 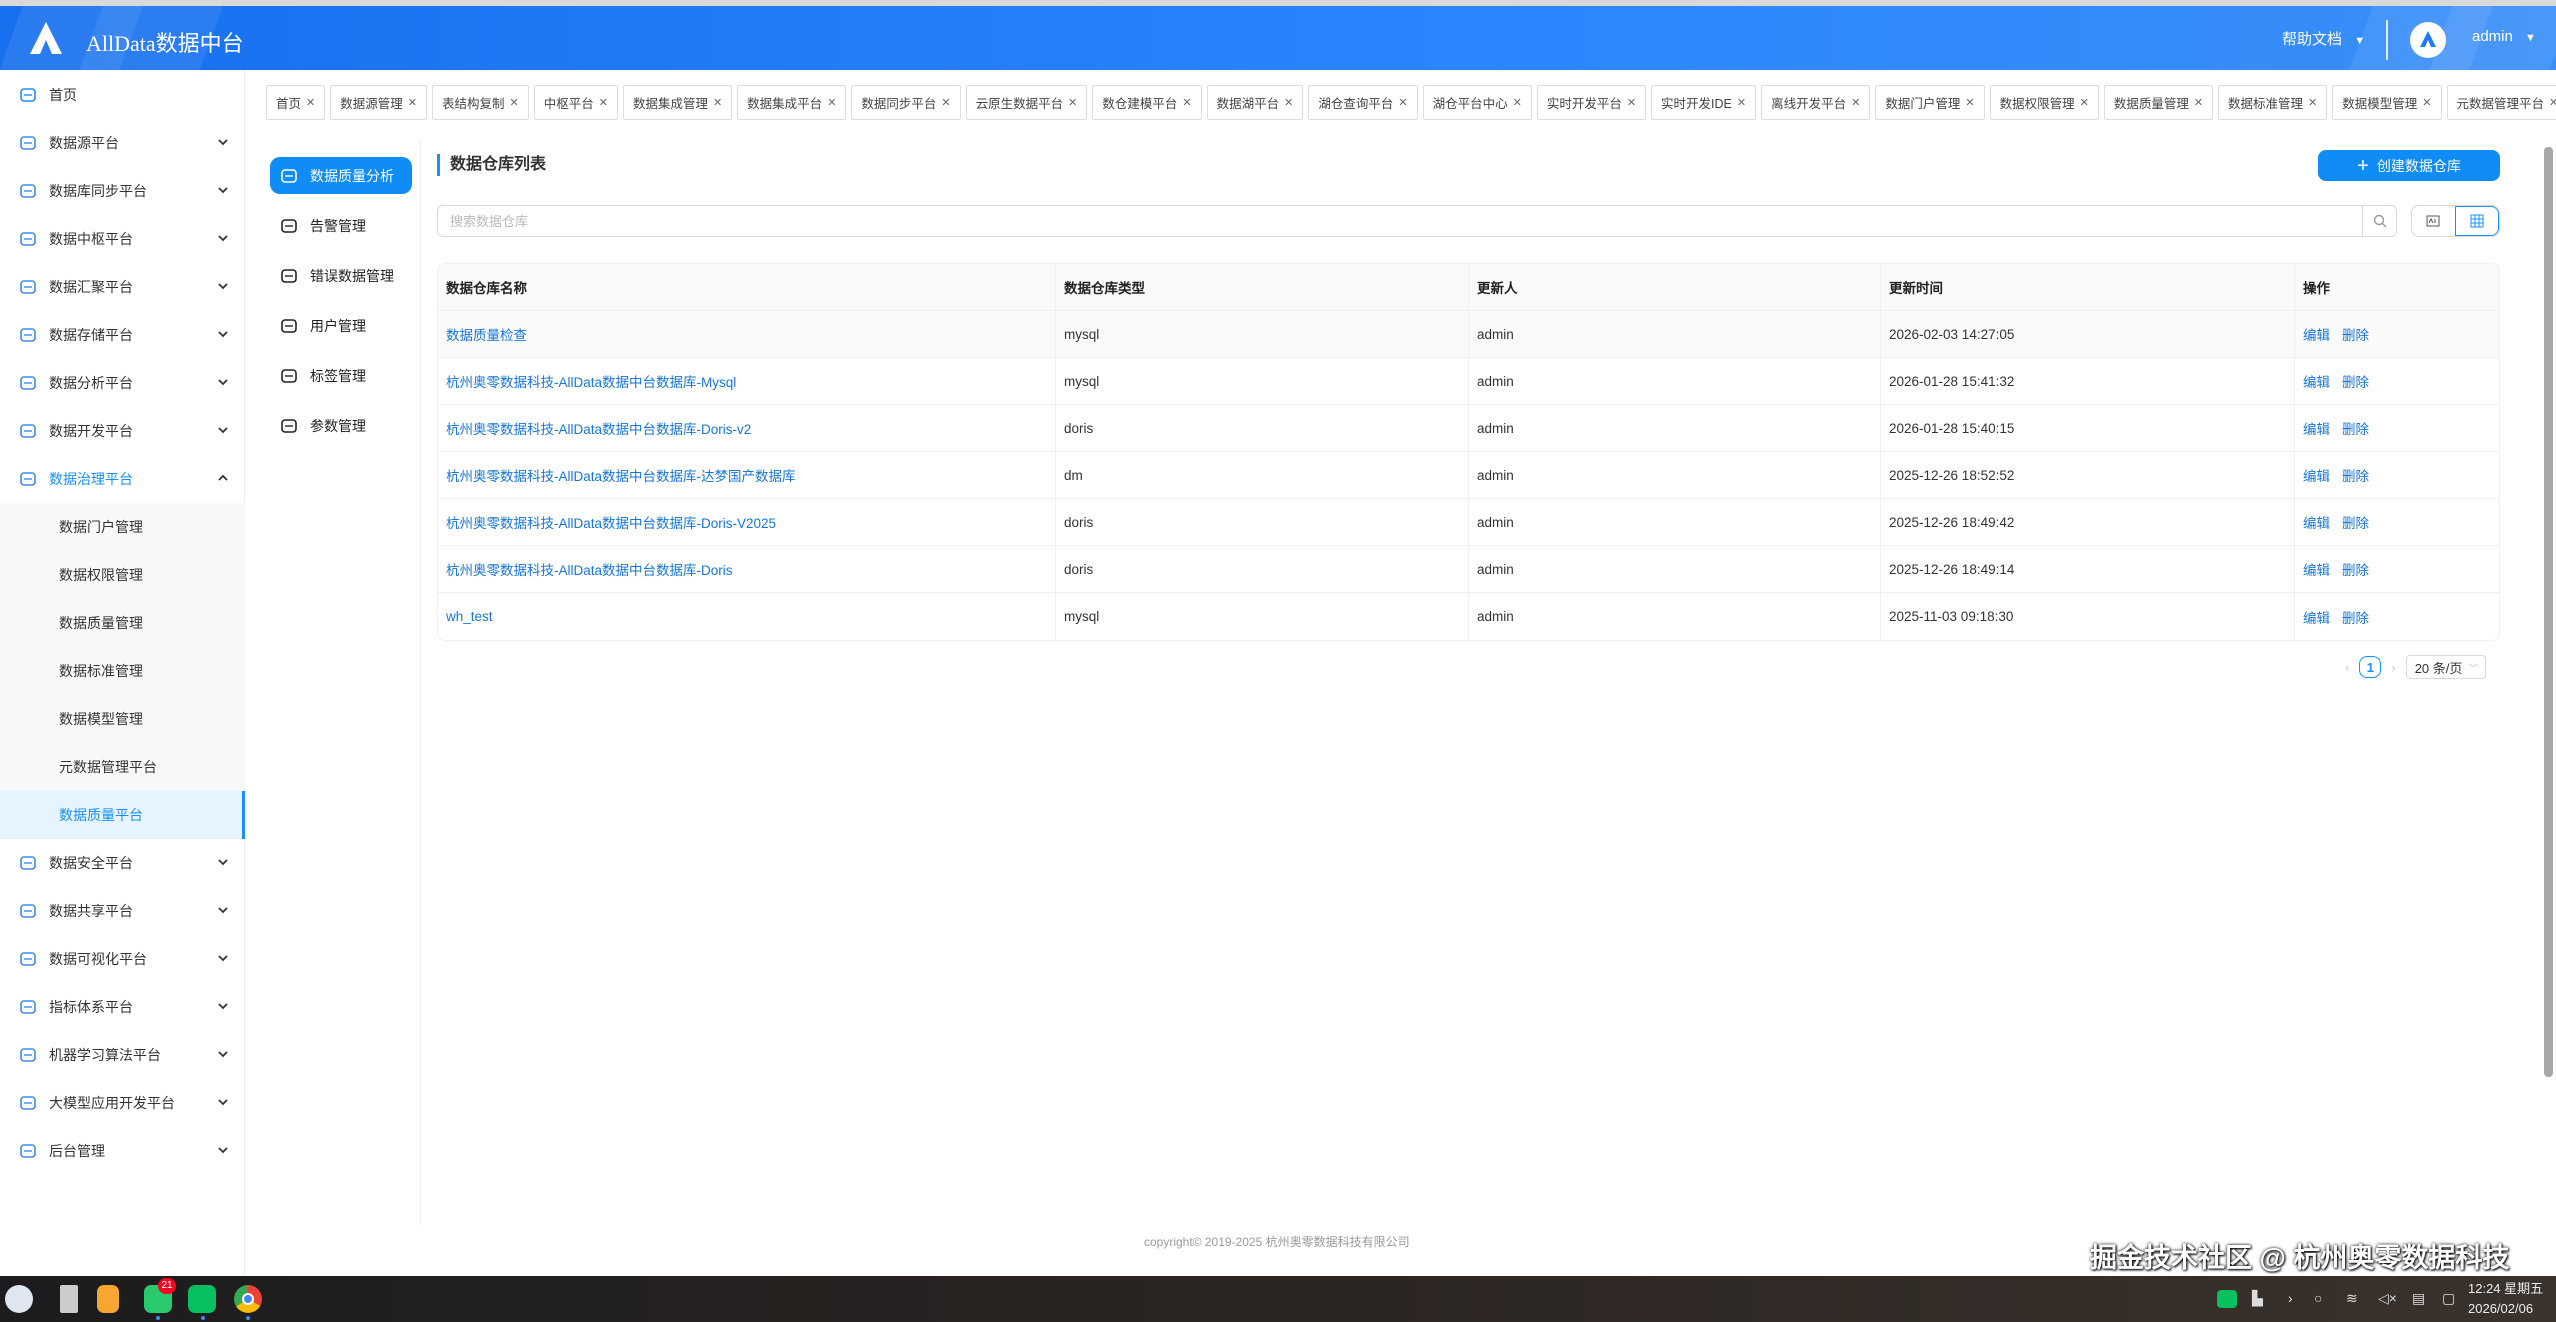 What do you see at coordinates (2352, 1298) in the screenshot?
I see `wifi-icon: ≋` at bounding box center [2352, 1298].